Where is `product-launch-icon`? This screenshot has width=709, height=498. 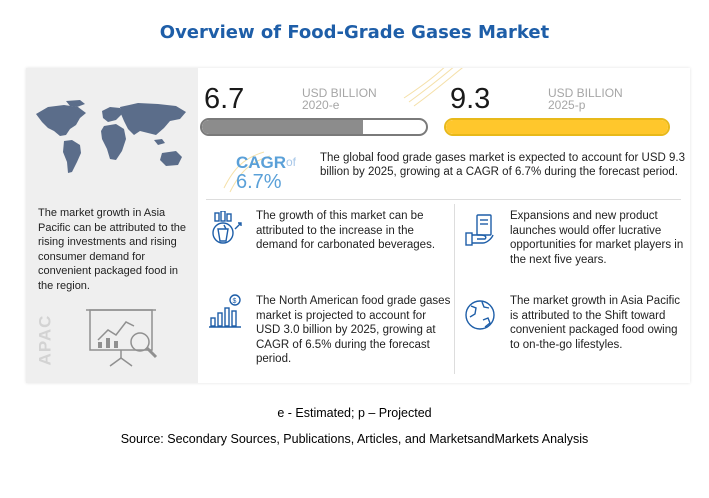 product-launch-icon is located at coordinates (479, 230).